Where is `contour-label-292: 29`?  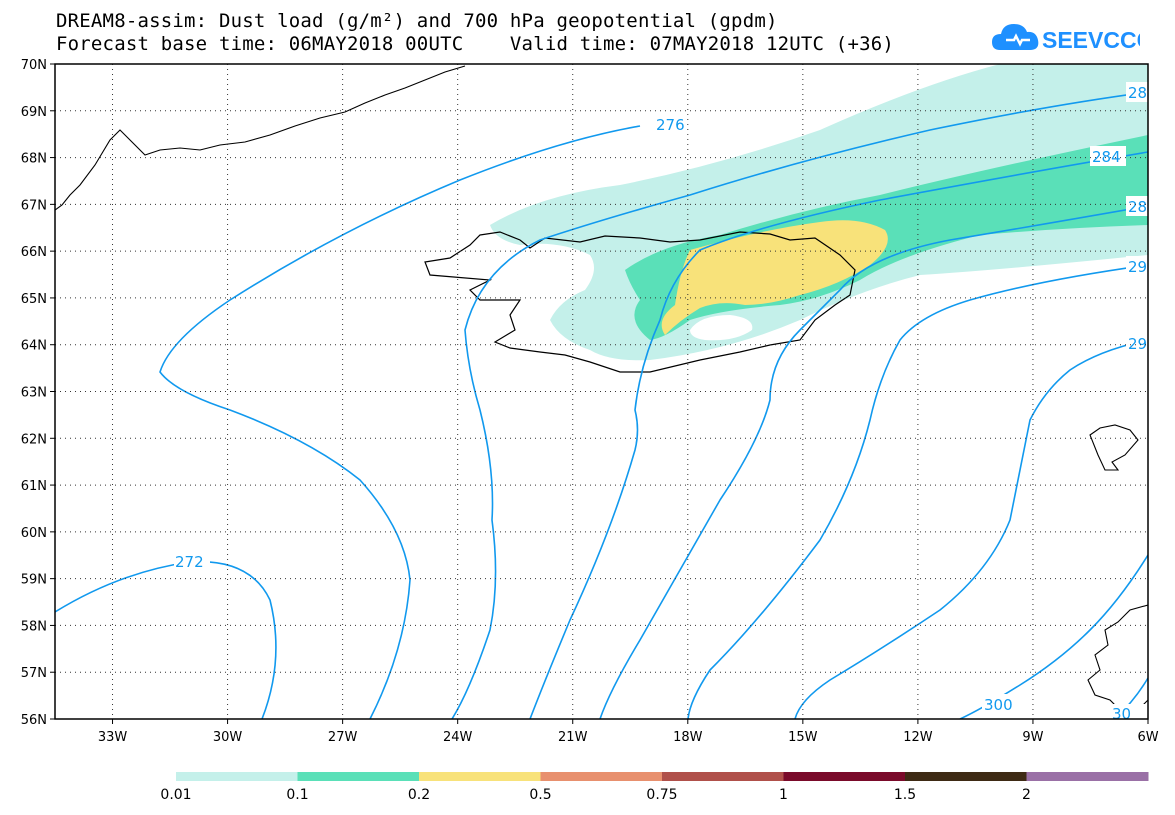
contour-label-292: 29 is located at coordinates (1137, 267).